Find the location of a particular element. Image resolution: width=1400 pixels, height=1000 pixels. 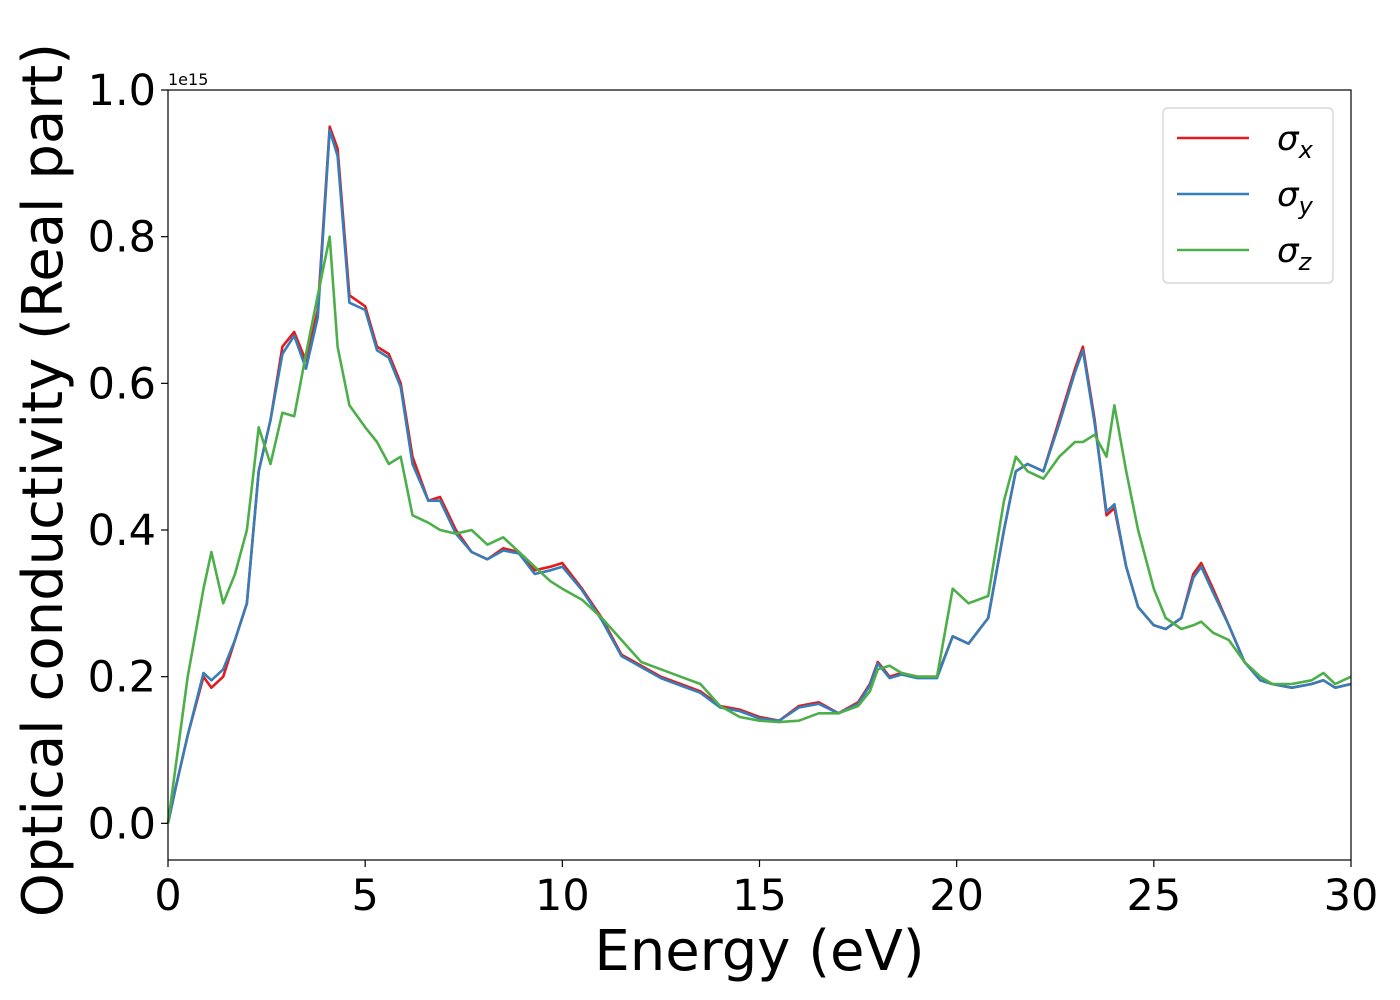

y-axis-title: Optical conductivity (Real part) is located at coordinates (43, 480).